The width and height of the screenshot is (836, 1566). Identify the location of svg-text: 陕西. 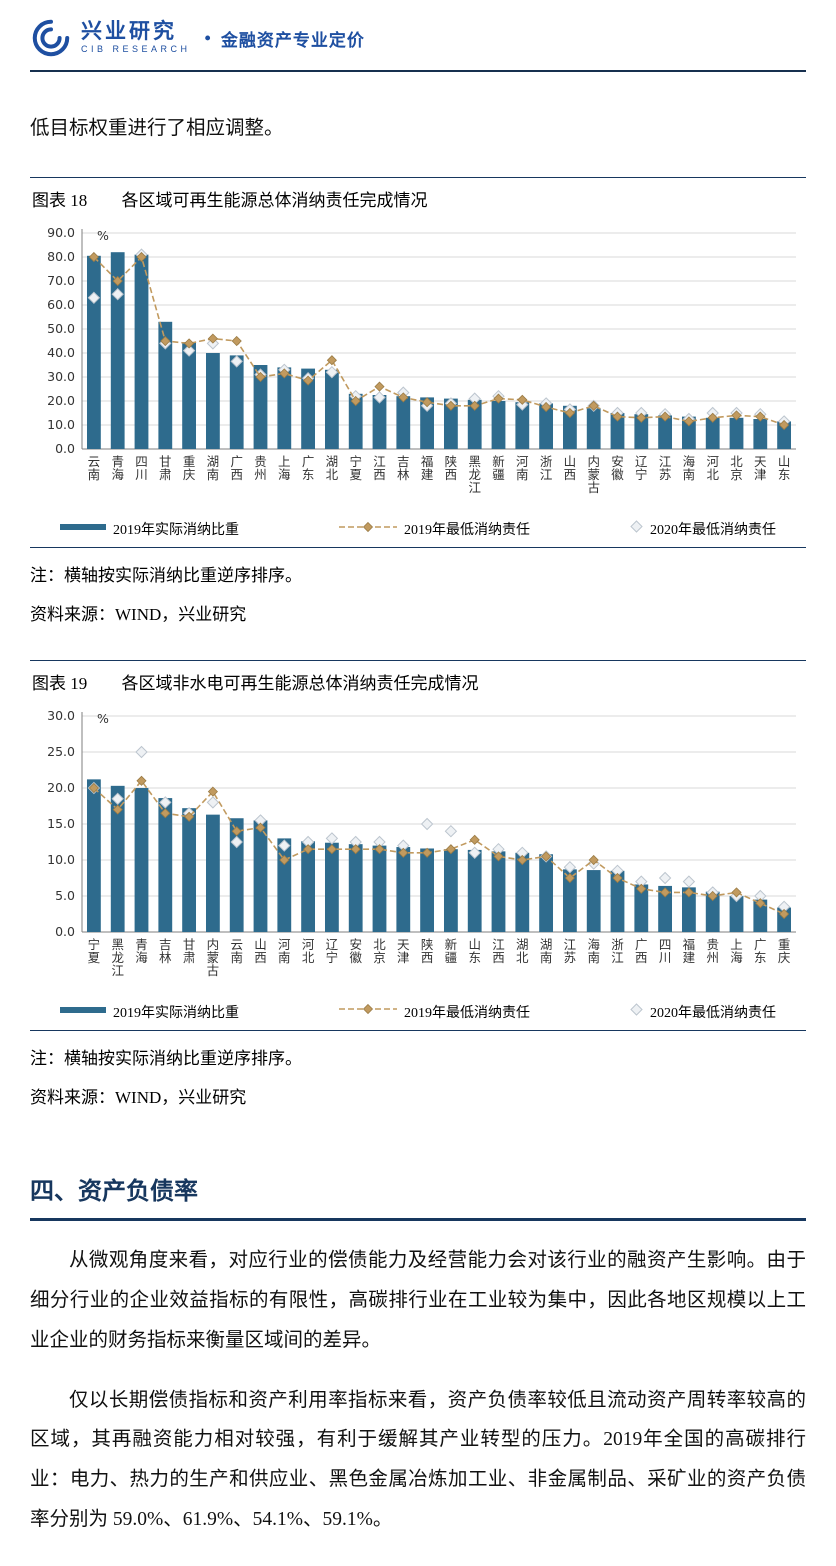
(451, 468).